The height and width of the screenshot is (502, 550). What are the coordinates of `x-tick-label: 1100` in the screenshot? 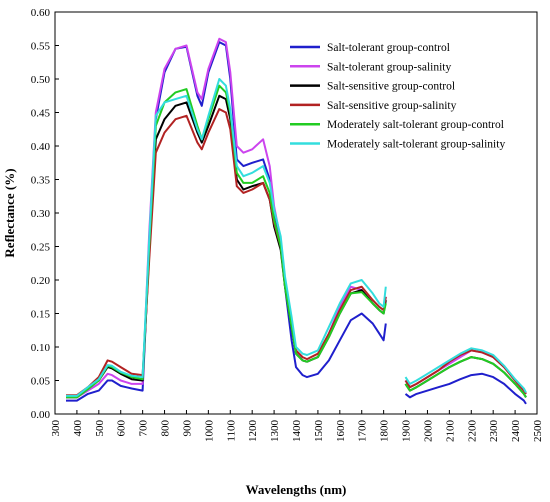 It's located at (231, 431).